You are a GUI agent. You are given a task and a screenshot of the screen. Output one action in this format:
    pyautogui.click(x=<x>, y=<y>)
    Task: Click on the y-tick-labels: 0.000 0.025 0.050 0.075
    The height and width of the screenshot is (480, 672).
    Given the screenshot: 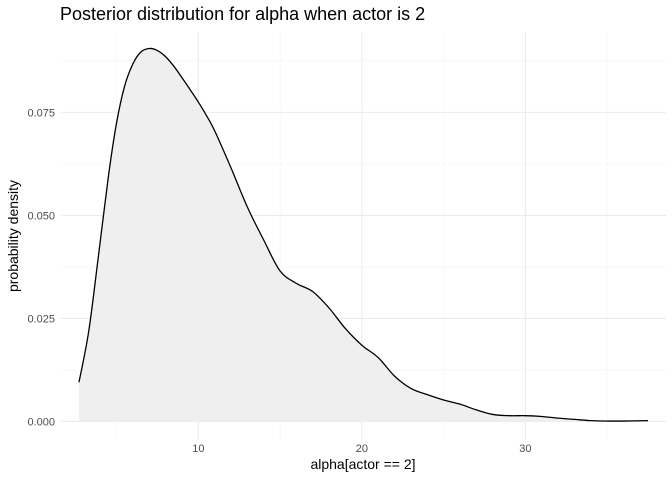 What is the action you would take?
    pyautogui.click(x=41, y=267)
    